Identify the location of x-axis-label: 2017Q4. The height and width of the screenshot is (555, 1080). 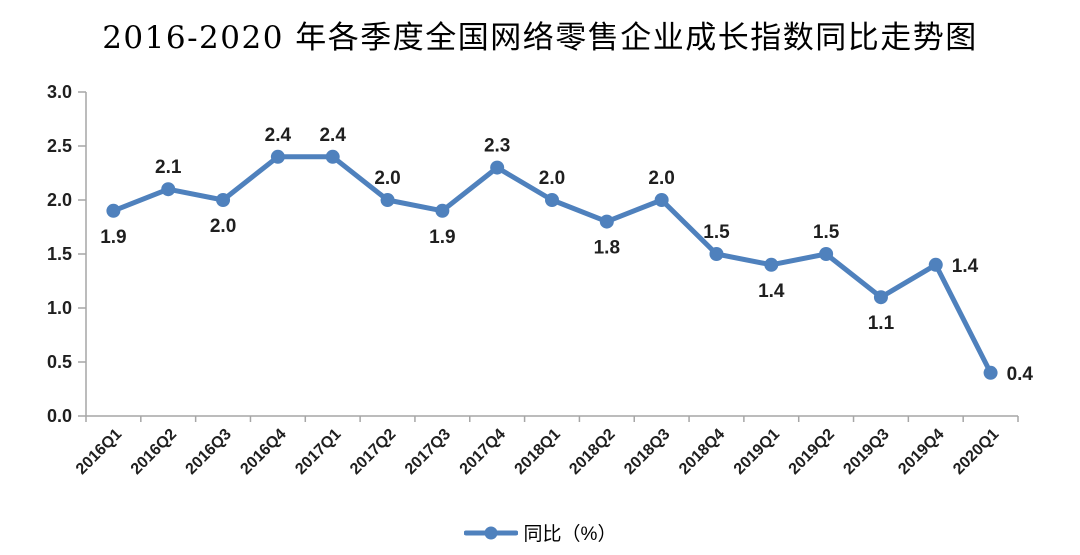
(483, 452).